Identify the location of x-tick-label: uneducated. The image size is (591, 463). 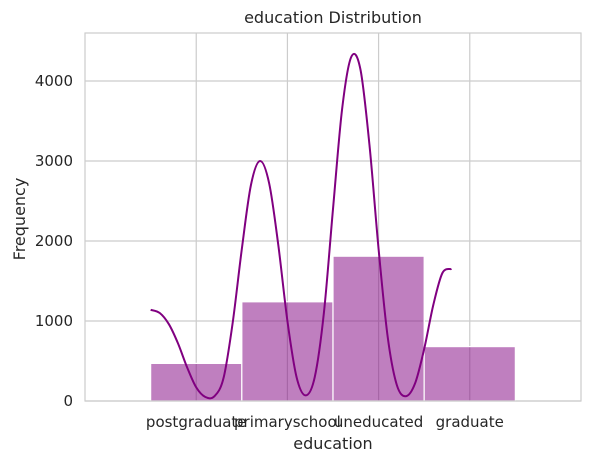
(378, 422).